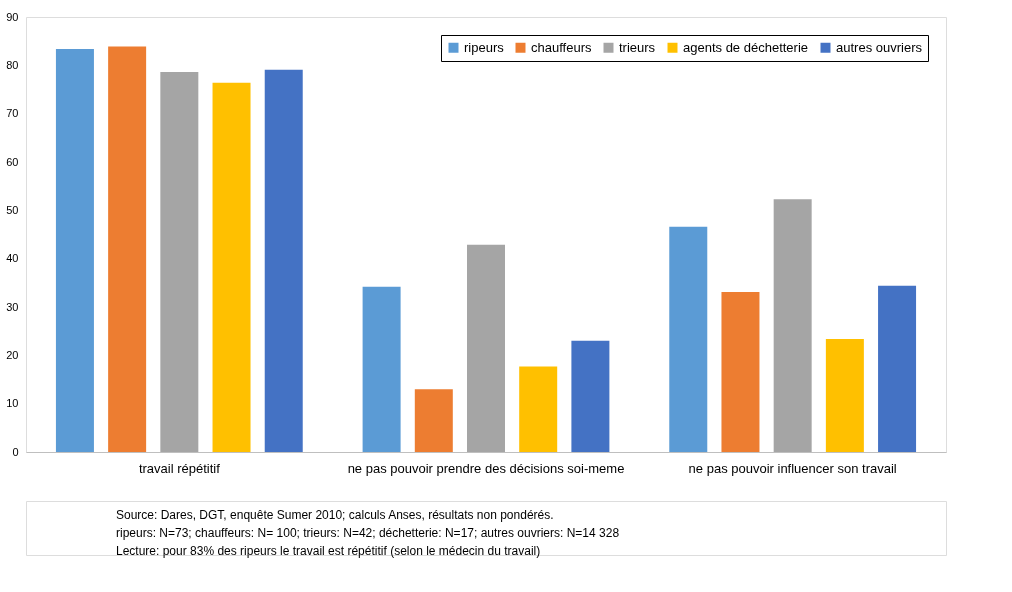 The image size is (1012, 592). I want to click on legend-label: trieurs, so click(637, 47).